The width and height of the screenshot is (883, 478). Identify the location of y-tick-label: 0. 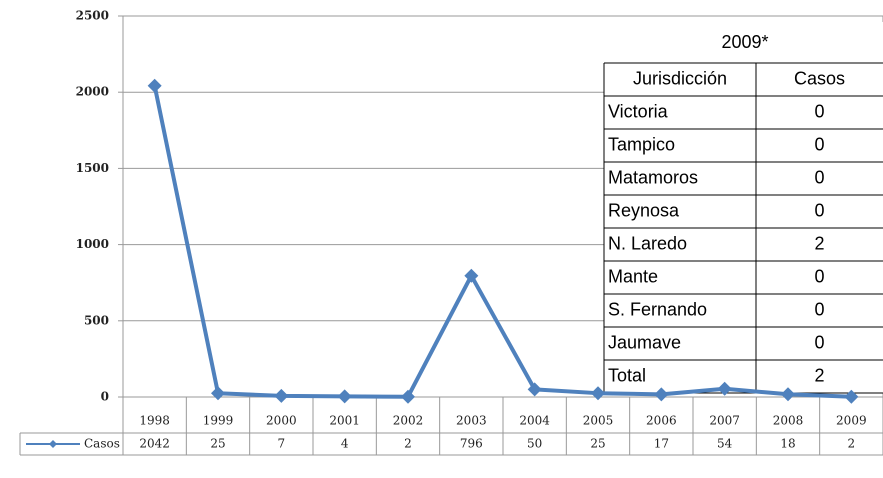
(105, 397).